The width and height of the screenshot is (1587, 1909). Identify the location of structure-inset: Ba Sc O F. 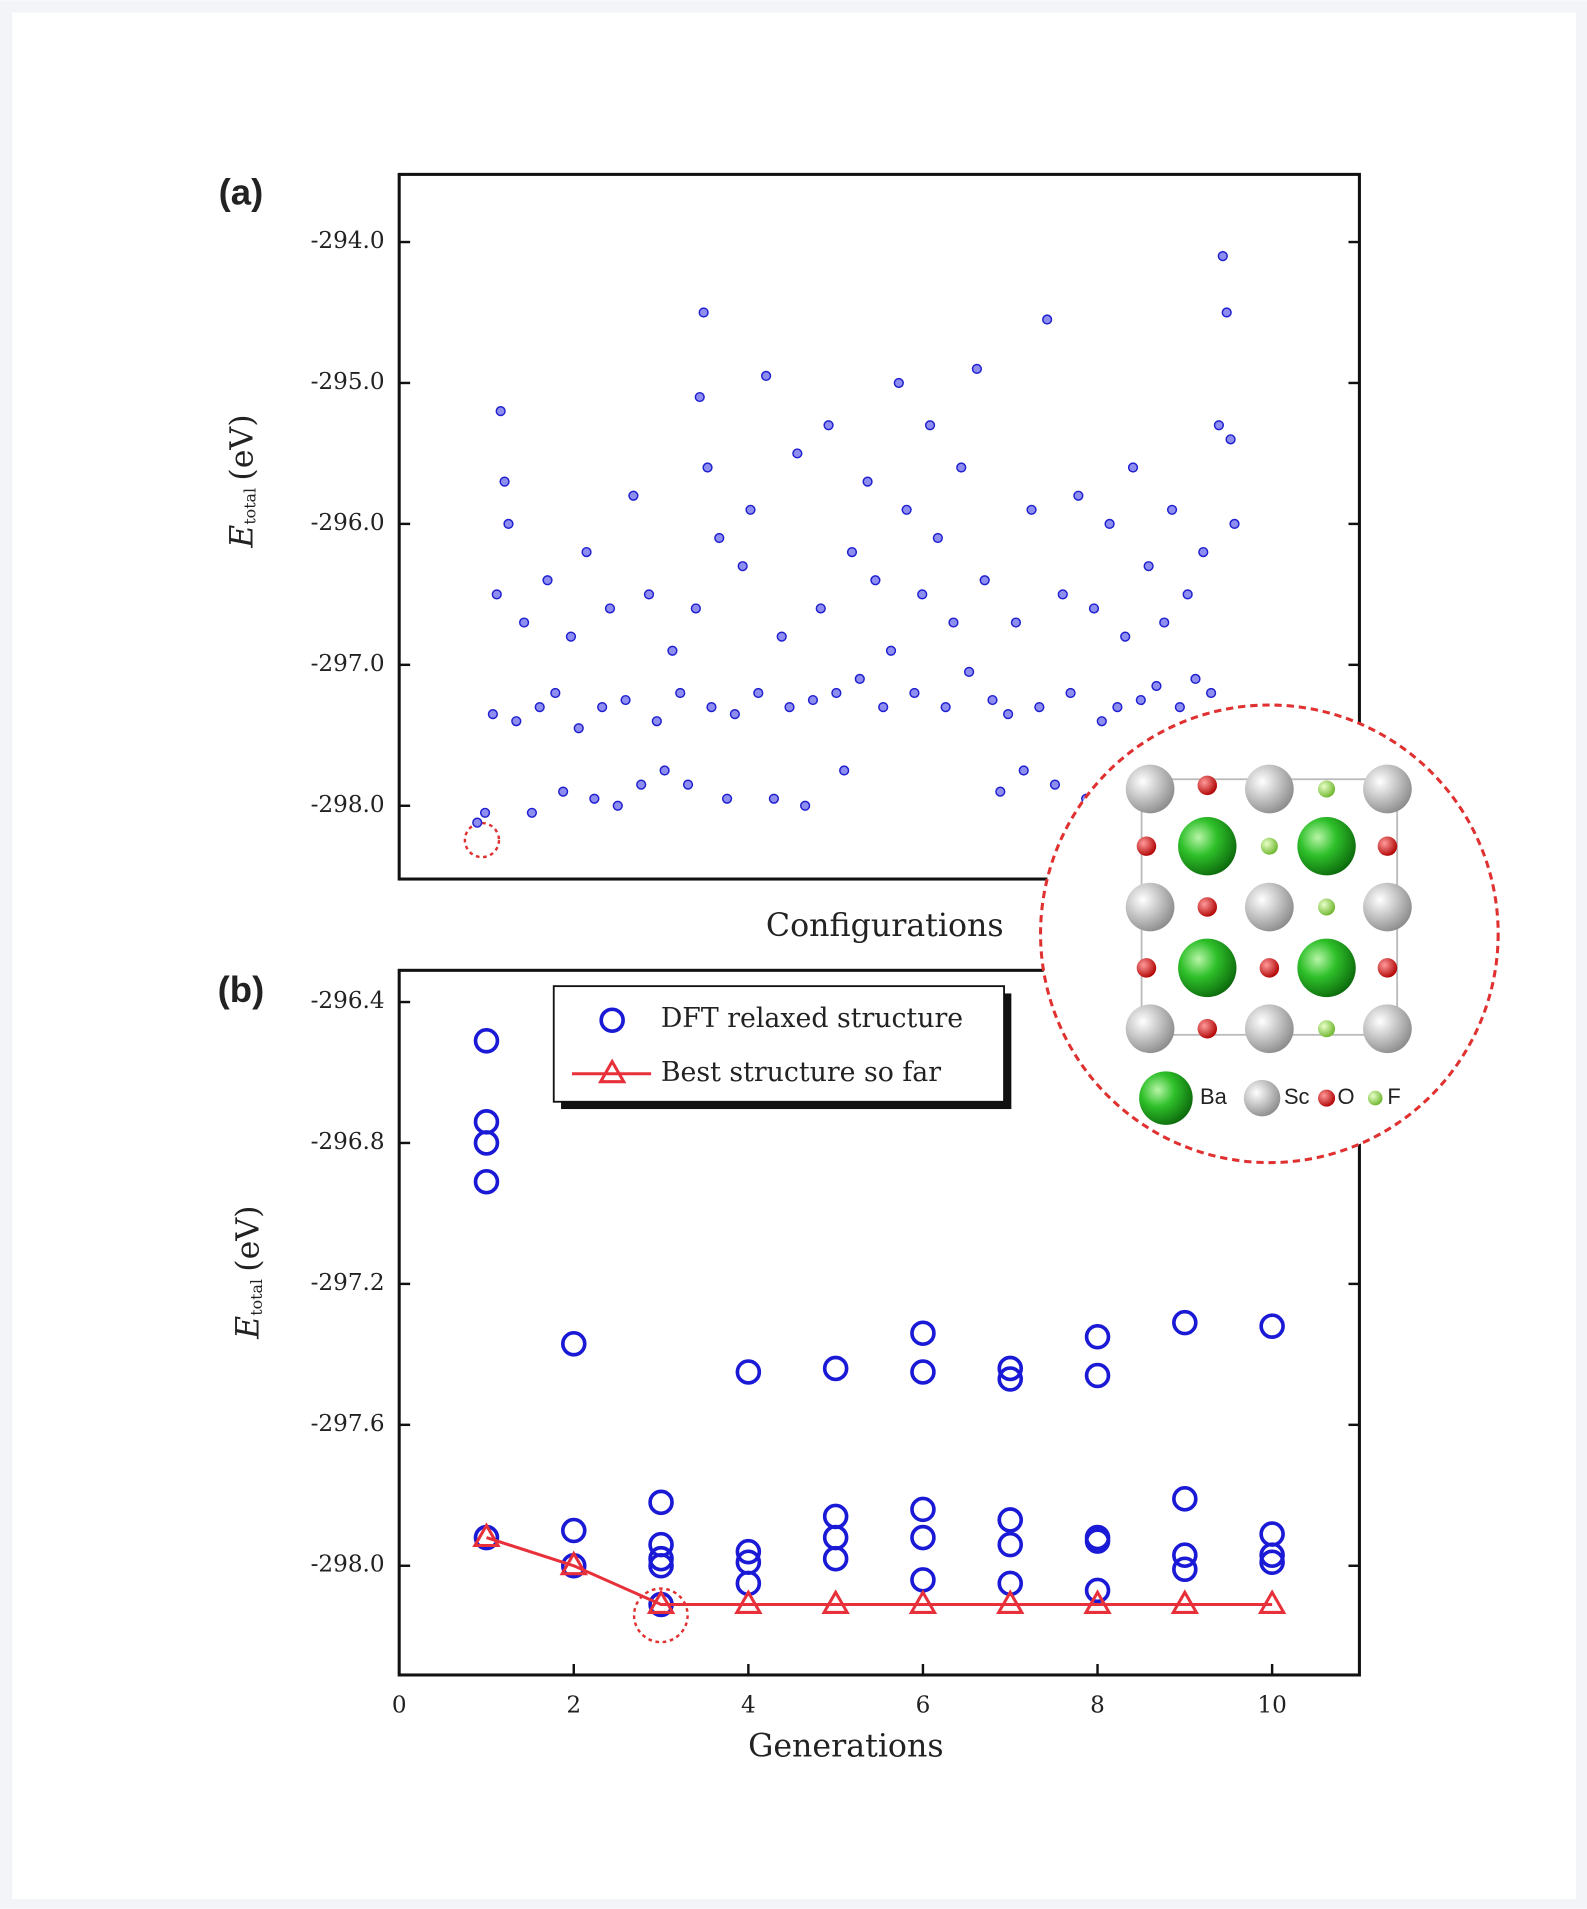
(1269, 934).